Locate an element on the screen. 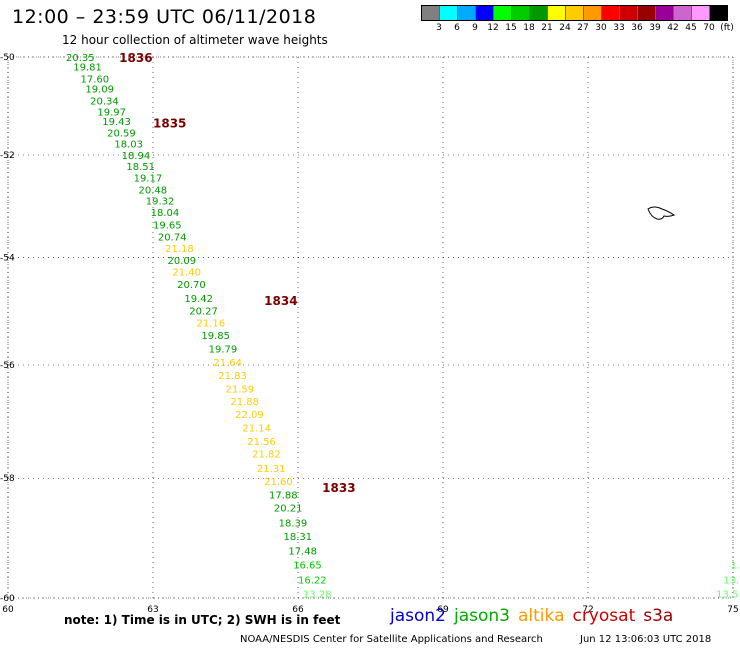  legend-label: 24 is located at coordinates (565, 28).